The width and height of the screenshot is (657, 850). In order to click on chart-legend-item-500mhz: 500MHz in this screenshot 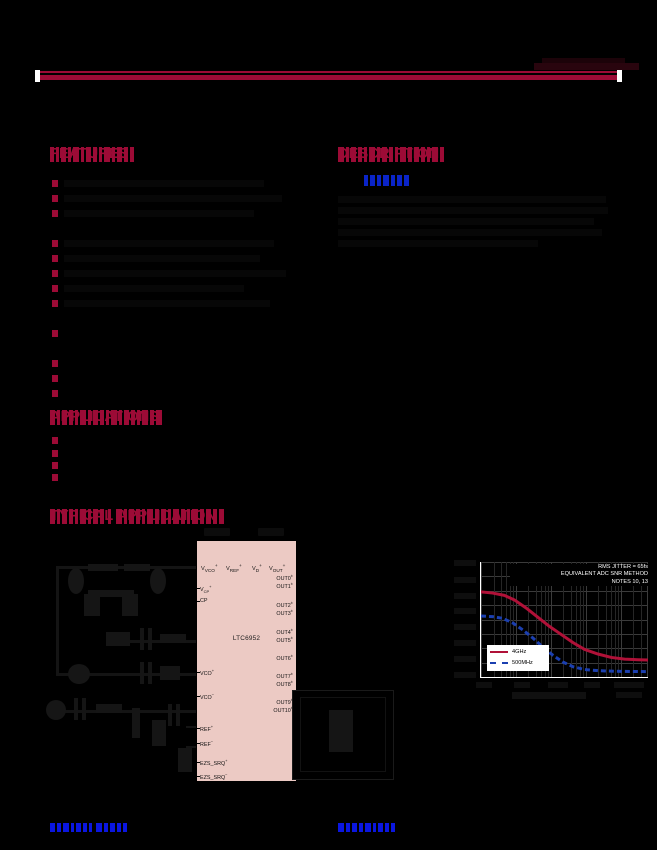, I will do `click(519, 663)`.